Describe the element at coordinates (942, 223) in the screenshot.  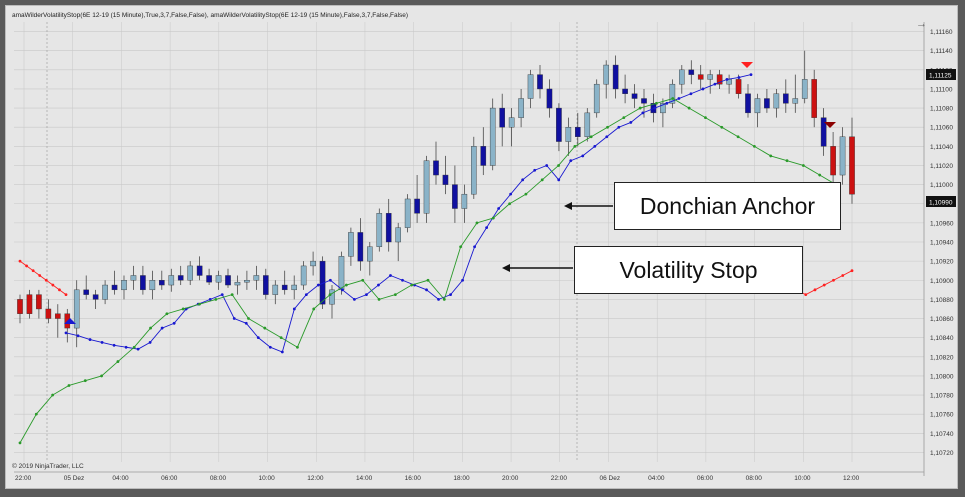
I see `y-tick-label: 1,10960` at that location.